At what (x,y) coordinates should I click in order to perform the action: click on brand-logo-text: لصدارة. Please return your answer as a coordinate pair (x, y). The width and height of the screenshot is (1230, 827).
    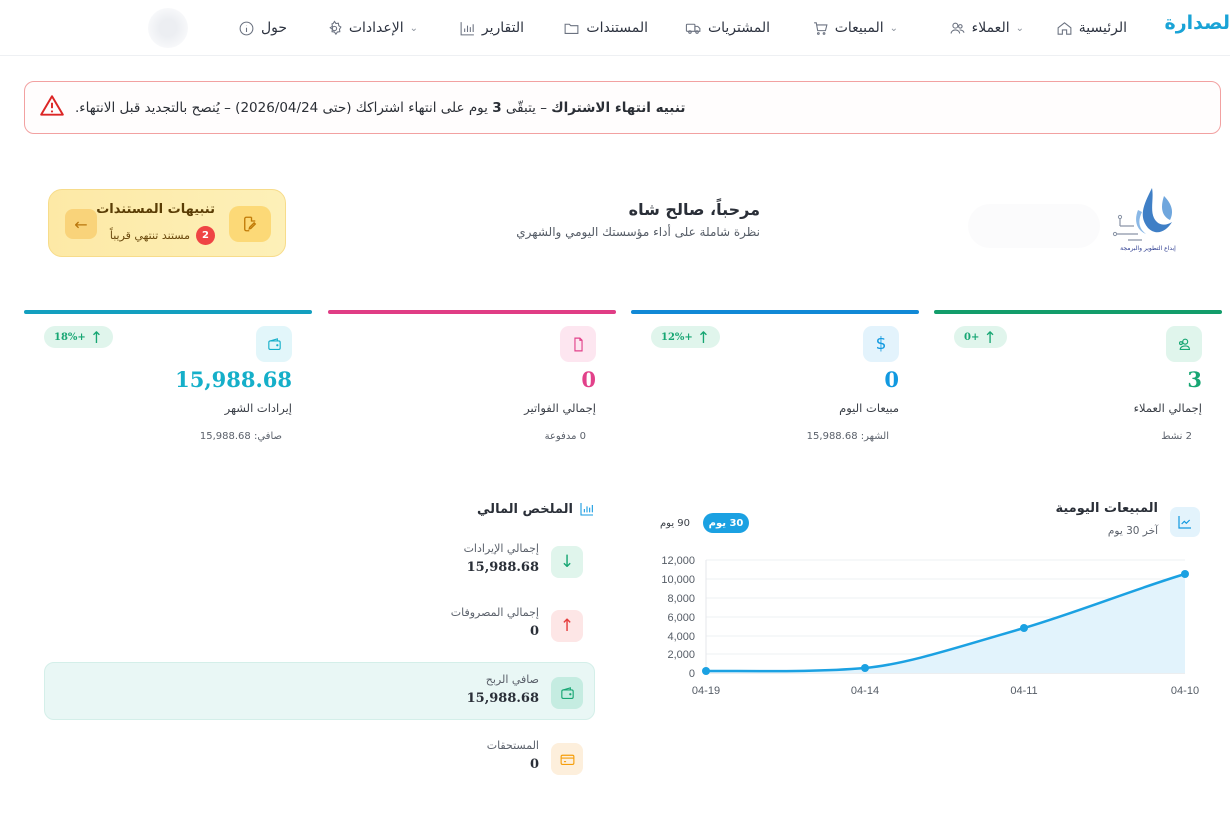
    Looking at the image, I should click on (1197, 23).